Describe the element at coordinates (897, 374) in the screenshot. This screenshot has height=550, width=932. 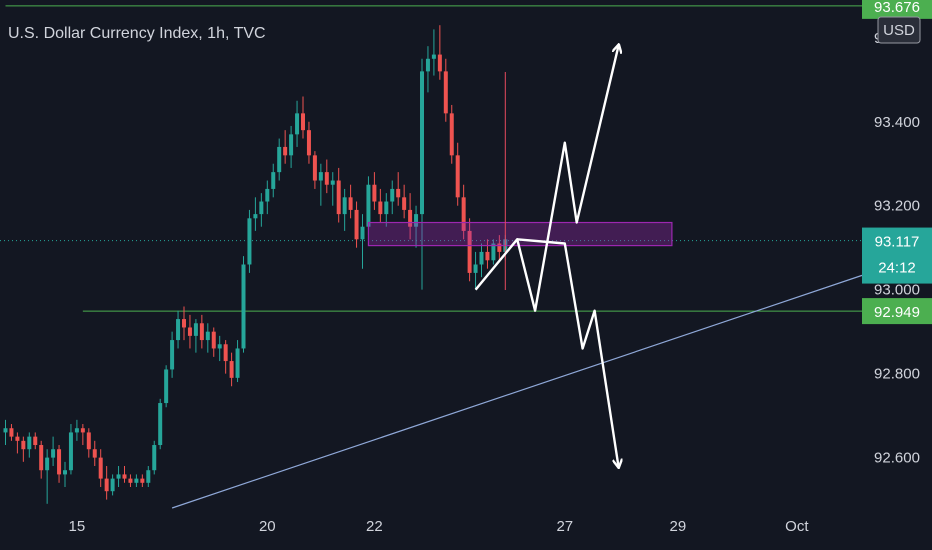
I see `price-tick-label: 92.800` at that location.